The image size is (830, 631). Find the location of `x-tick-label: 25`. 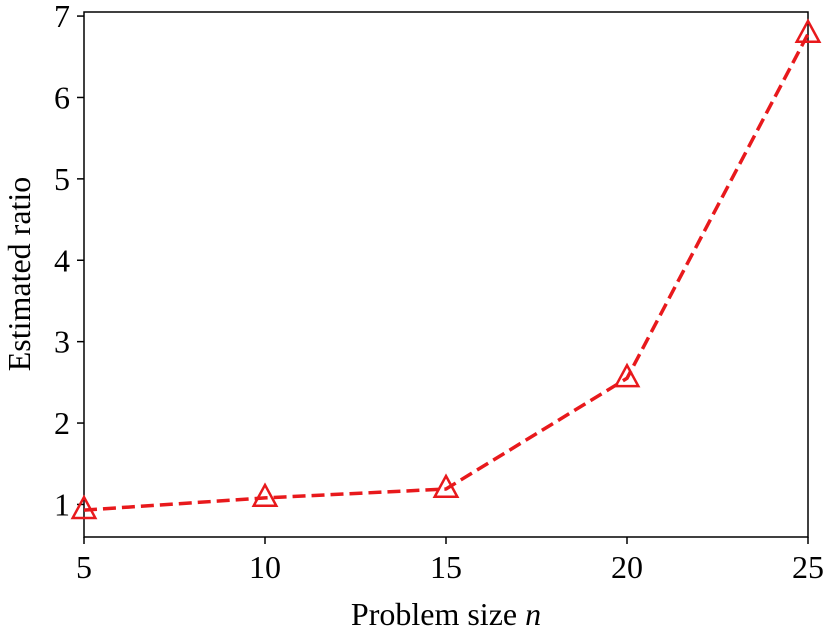

x-tick-label: 25 is located at coordinates (808, 567).